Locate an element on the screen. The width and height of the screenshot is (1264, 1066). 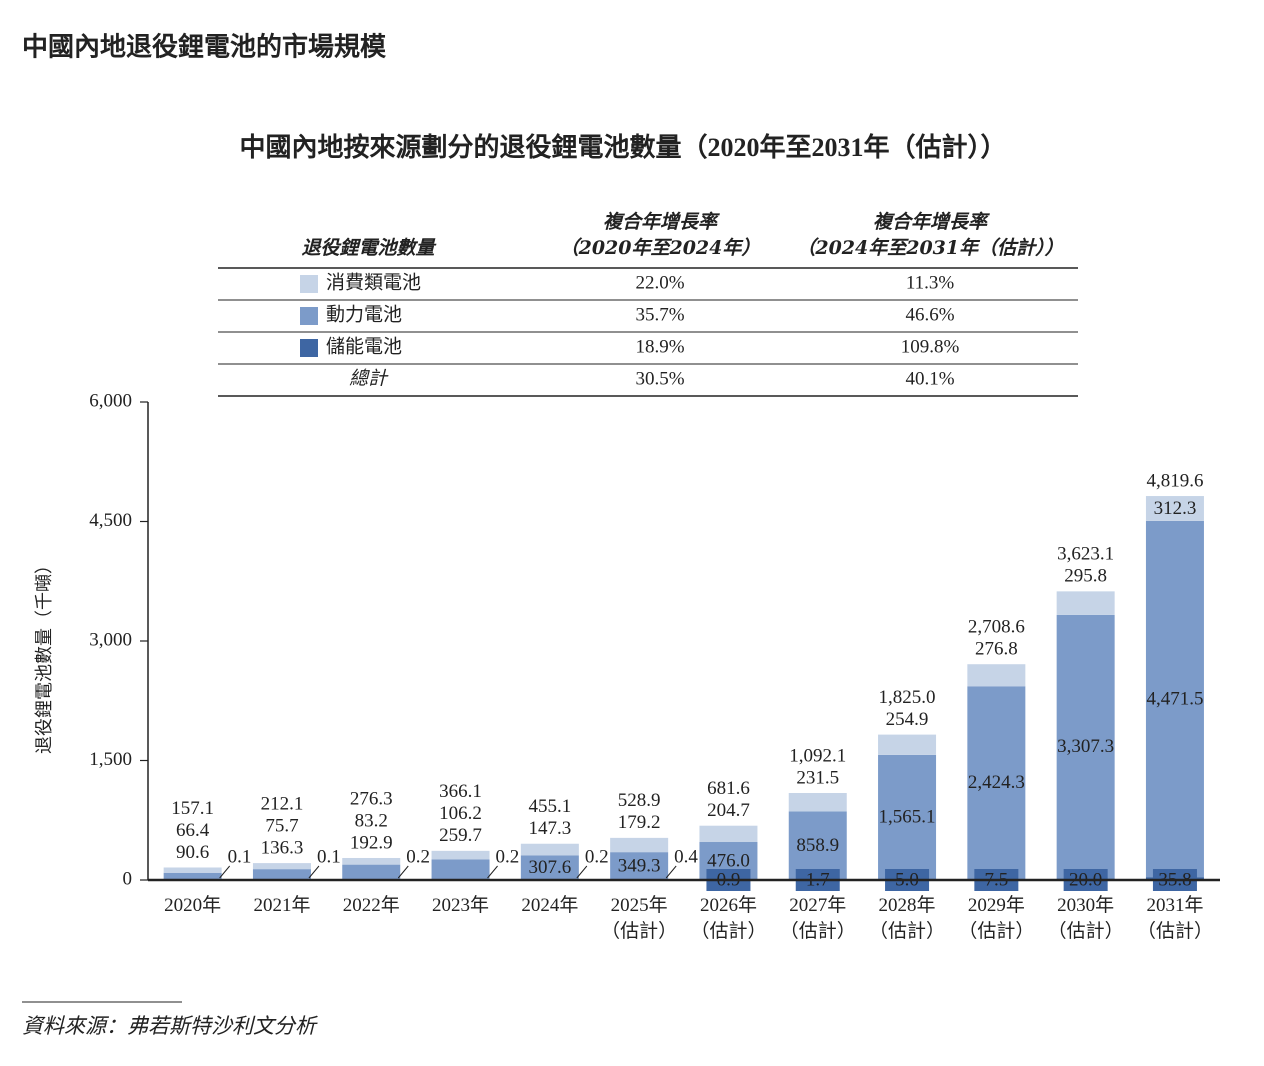
data-label: 2,708.6 is located at coordinates (996, 627).